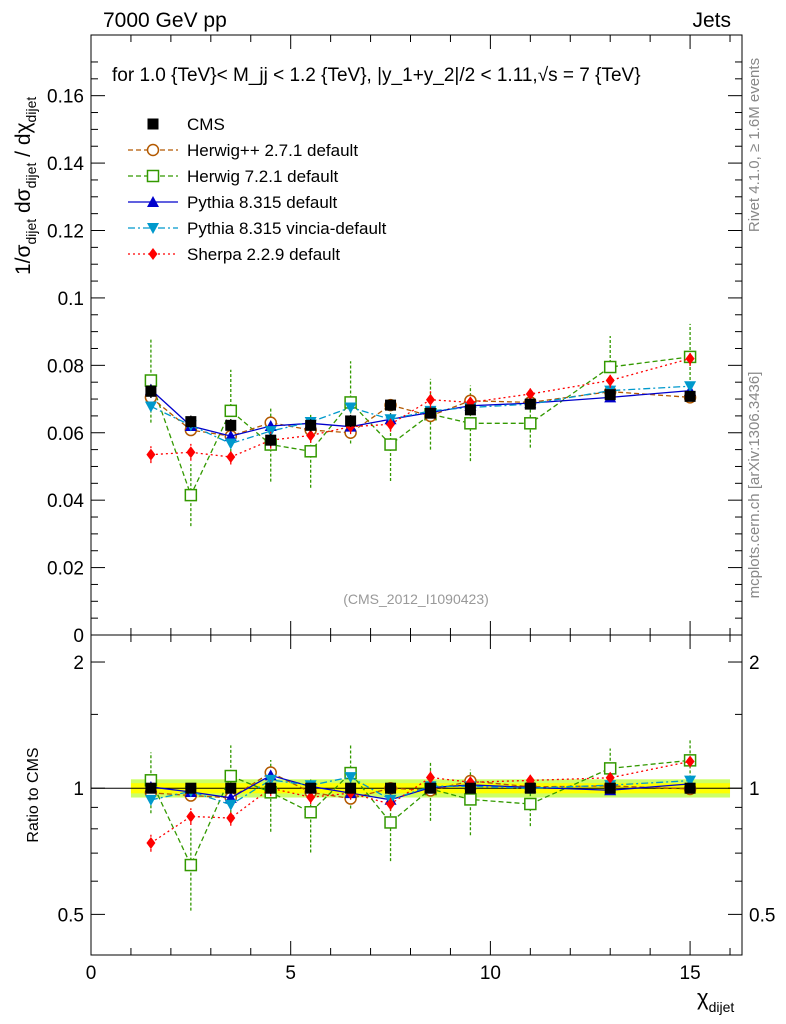 The width and height of the screenshot is (786, 1024). Describe the element at coordinates (165, 20) in the screenshot. I see `energy-label: 7000 GeV pp` at that location.